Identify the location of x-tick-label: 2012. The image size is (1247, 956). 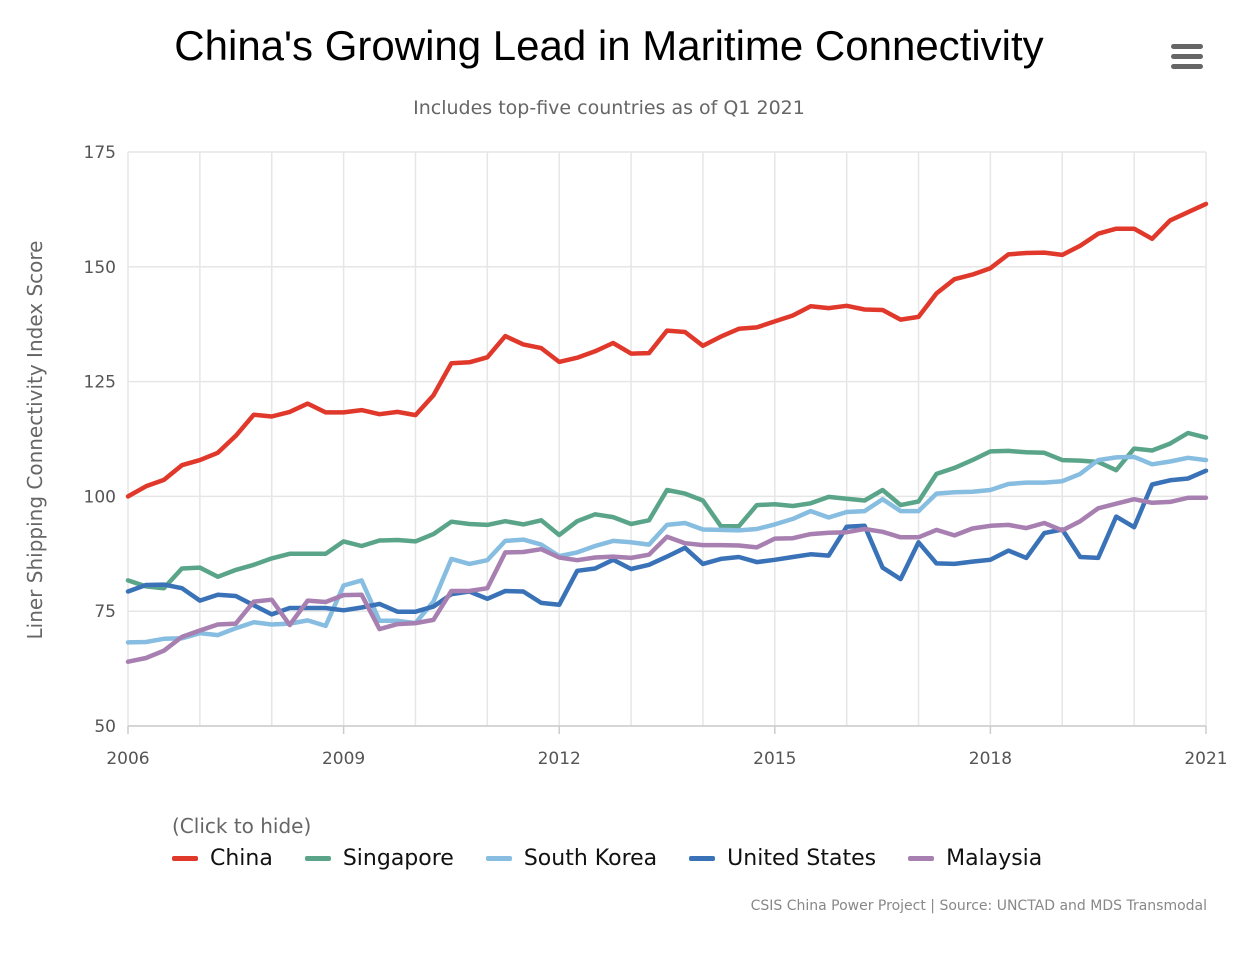
(559, 759).